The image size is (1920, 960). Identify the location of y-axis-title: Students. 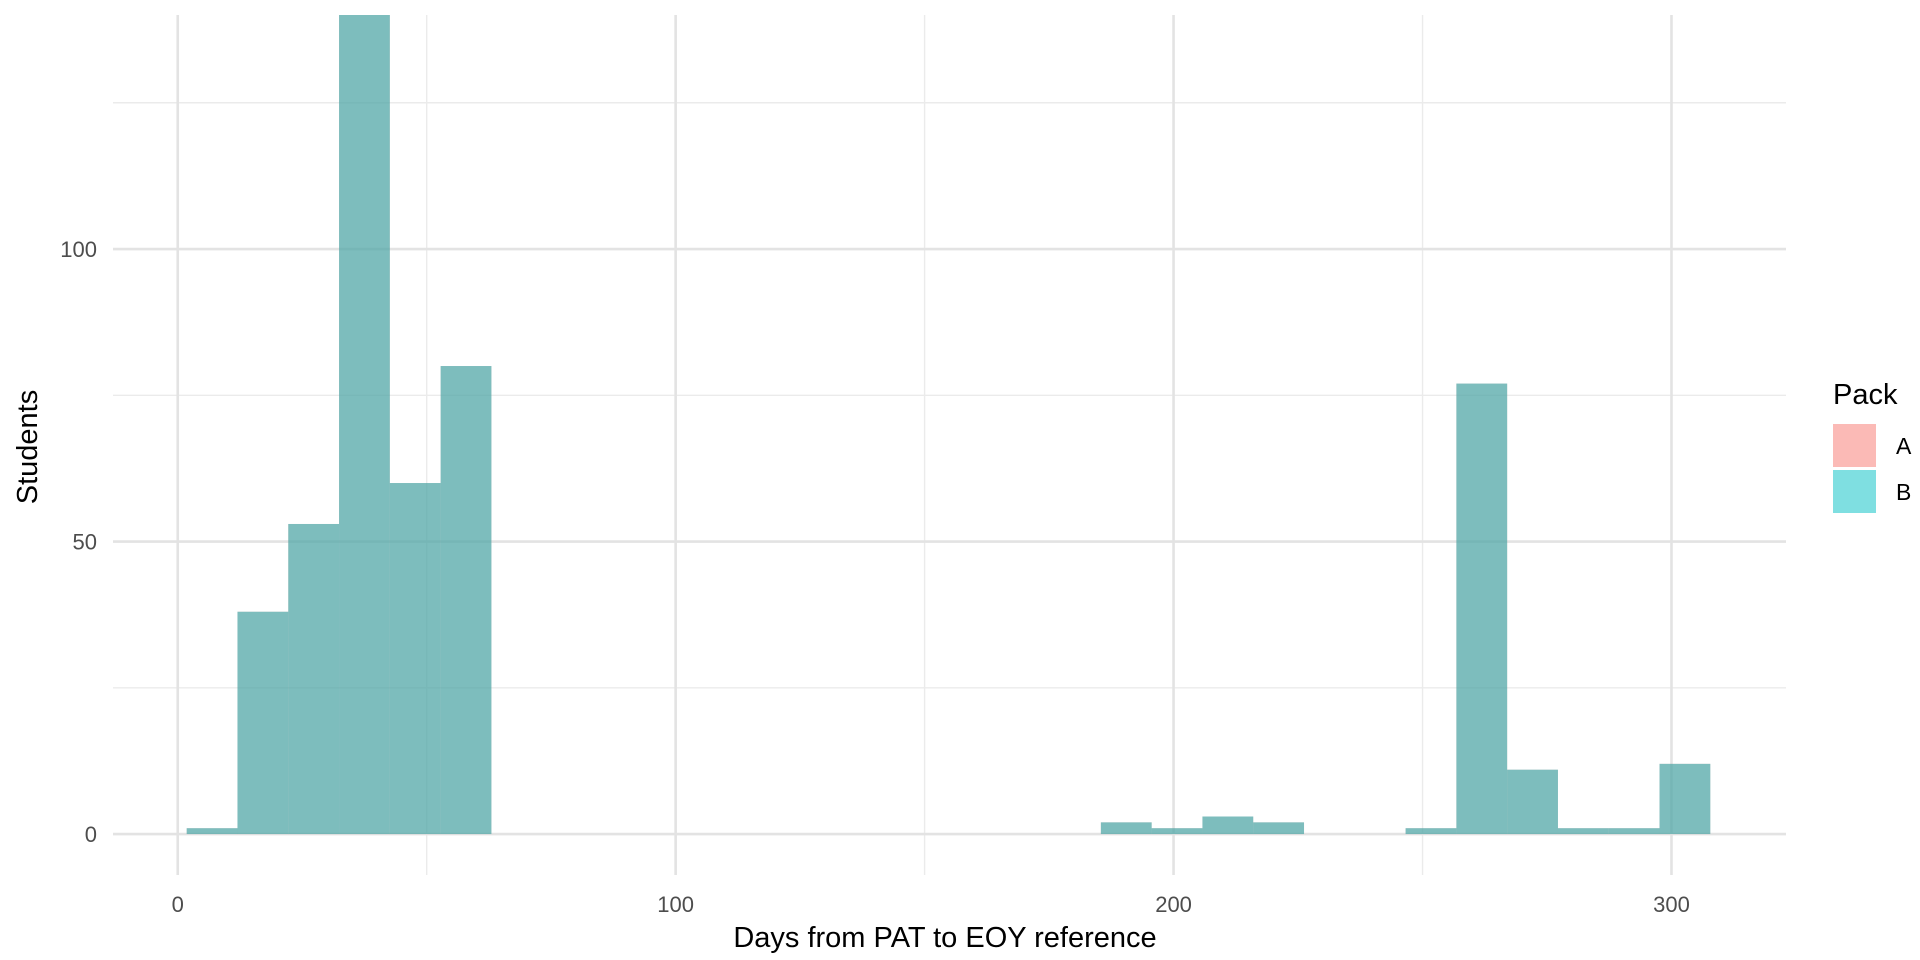
(28, 447).